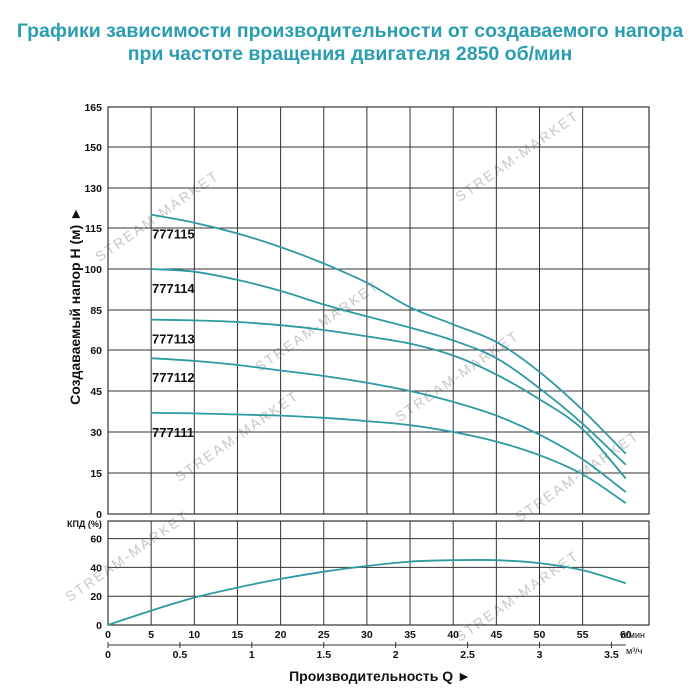  I want to click on x-lpm-tick-label: 30, so click(367, 635).